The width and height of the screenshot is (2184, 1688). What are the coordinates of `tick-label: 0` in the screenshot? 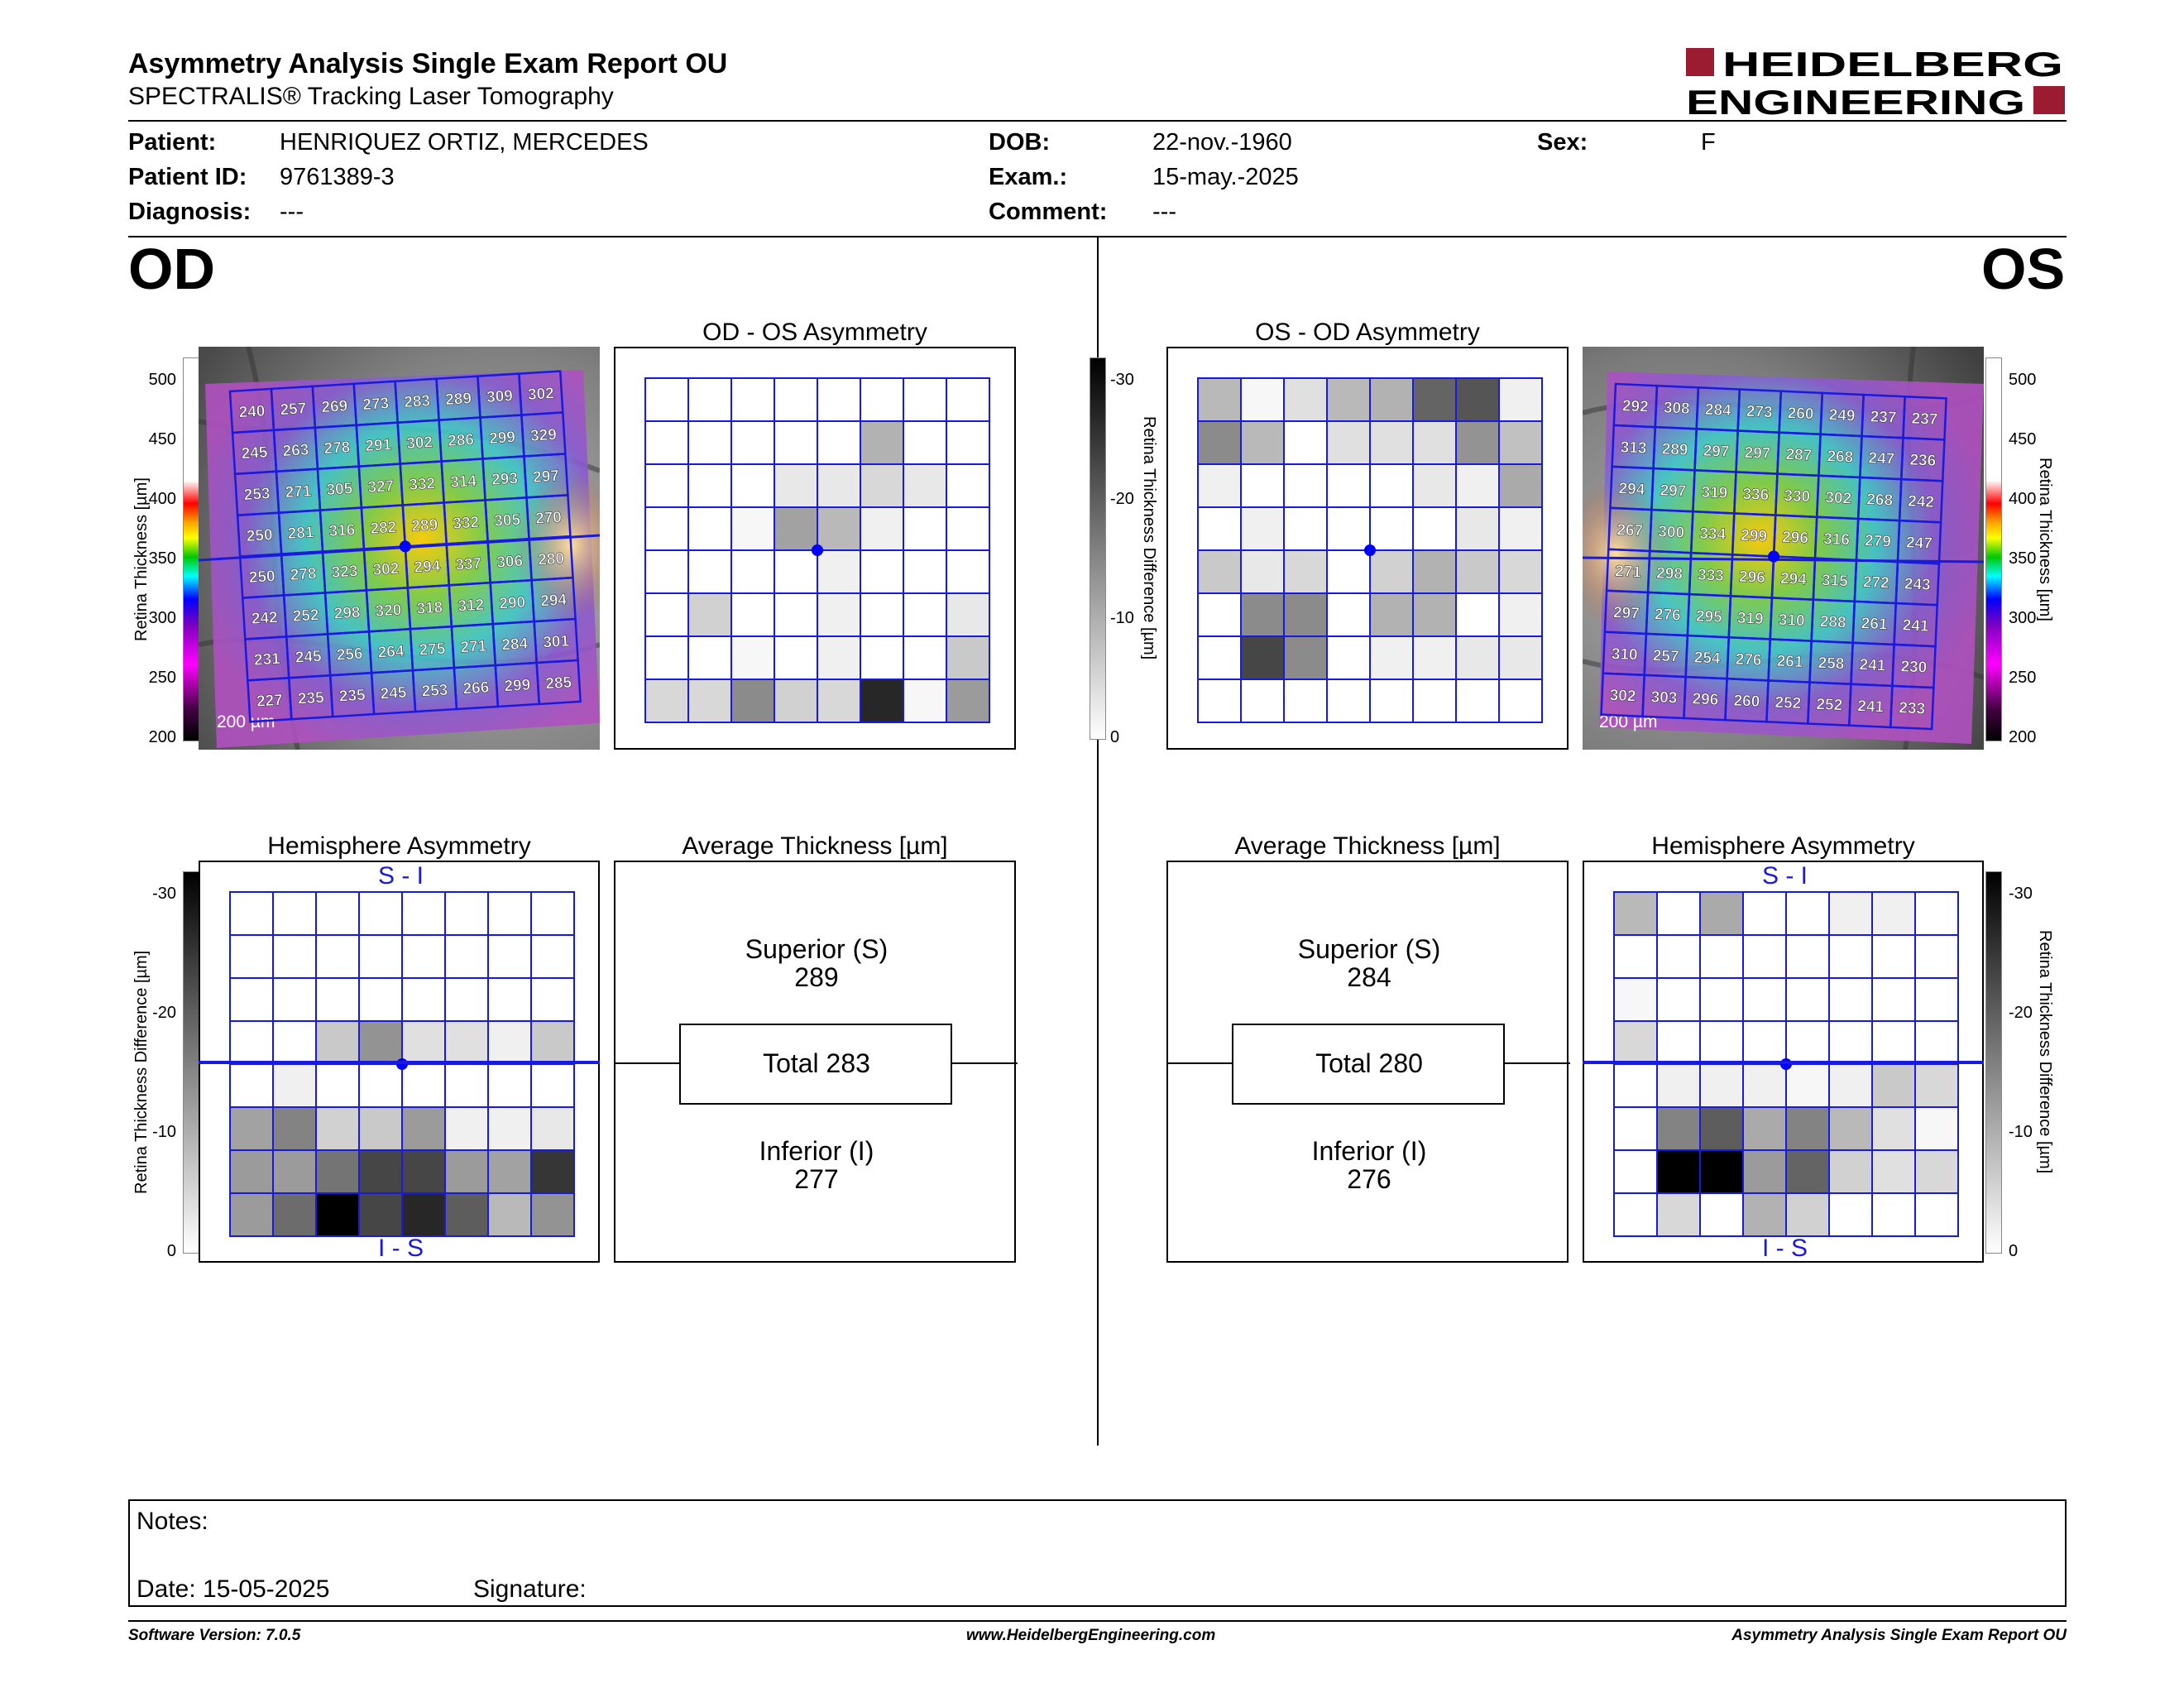 It's located at (1115, 737).